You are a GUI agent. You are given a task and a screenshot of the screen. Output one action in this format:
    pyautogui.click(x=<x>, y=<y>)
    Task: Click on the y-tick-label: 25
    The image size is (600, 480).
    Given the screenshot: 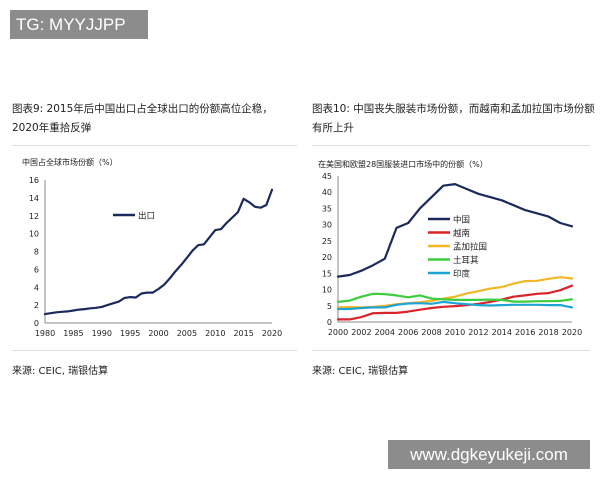 What is the action you would take?
    pyautogui.click(x=327, y=241)
    